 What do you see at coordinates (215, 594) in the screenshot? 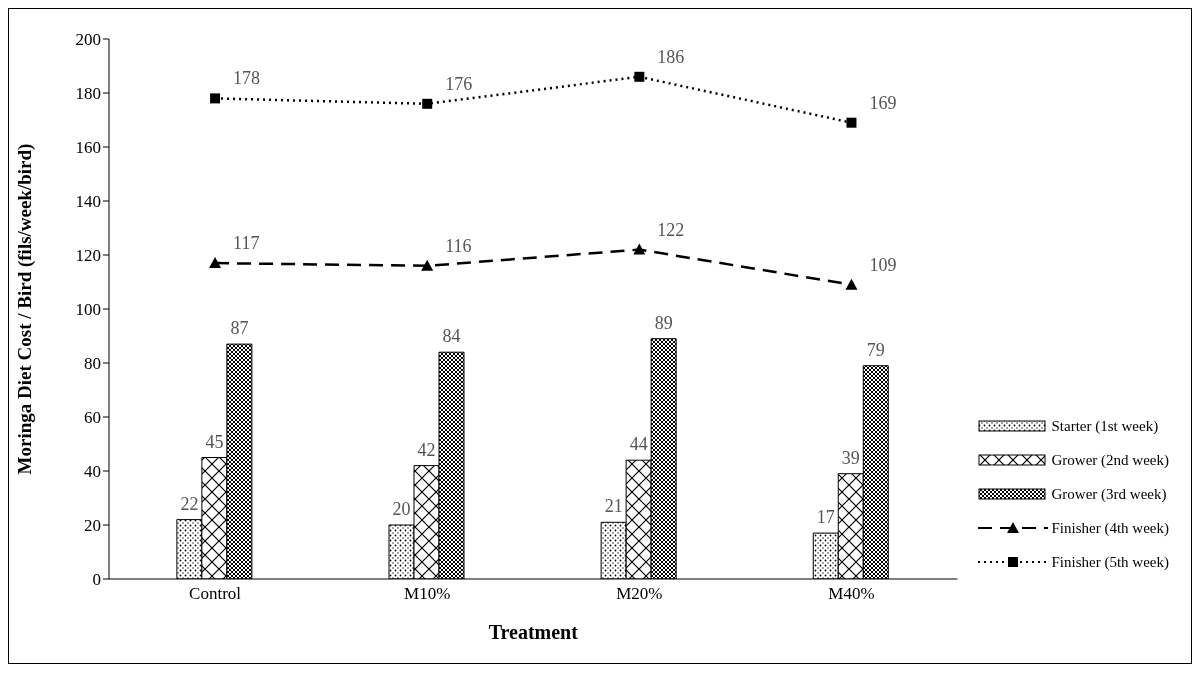
I see `x-tick-label: Control` at bounding box center [215, 594].